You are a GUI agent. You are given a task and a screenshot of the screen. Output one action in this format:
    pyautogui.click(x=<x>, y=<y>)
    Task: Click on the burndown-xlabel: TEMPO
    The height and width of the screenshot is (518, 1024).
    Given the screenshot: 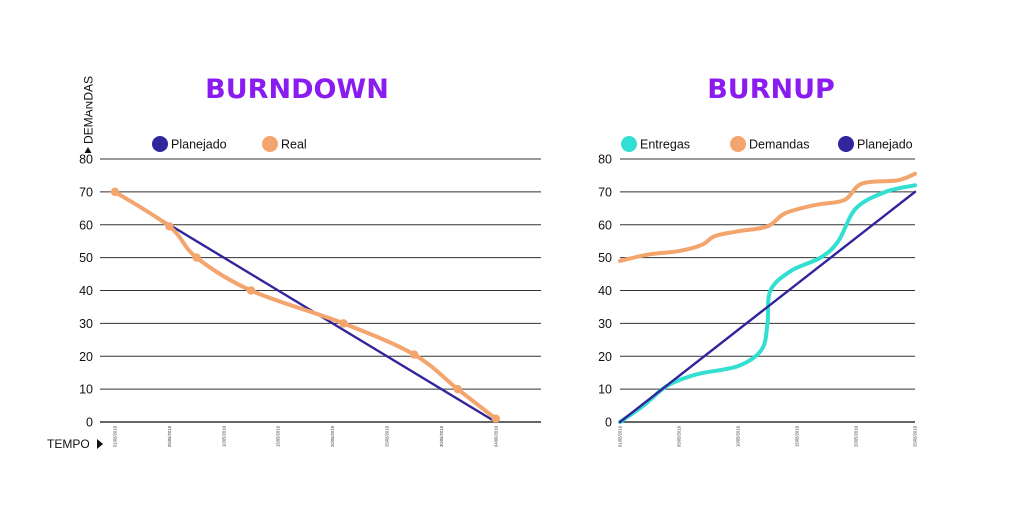 What is the action you would take?
    pyautogui.click(x=68, y=444)
    